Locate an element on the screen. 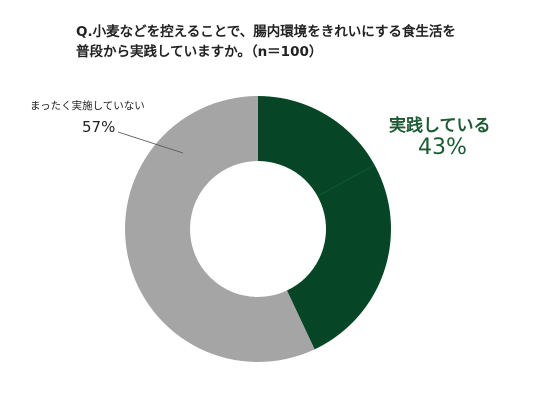  gray-callout-leader-line is located at coordinates (150, 142).